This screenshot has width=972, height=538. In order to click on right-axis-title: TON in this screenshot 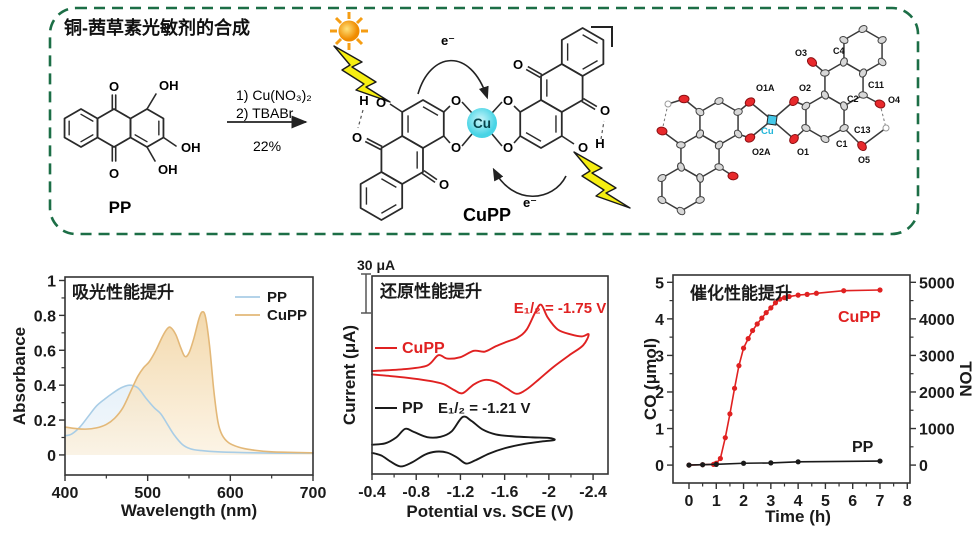, I will do `click(964, 379)`.